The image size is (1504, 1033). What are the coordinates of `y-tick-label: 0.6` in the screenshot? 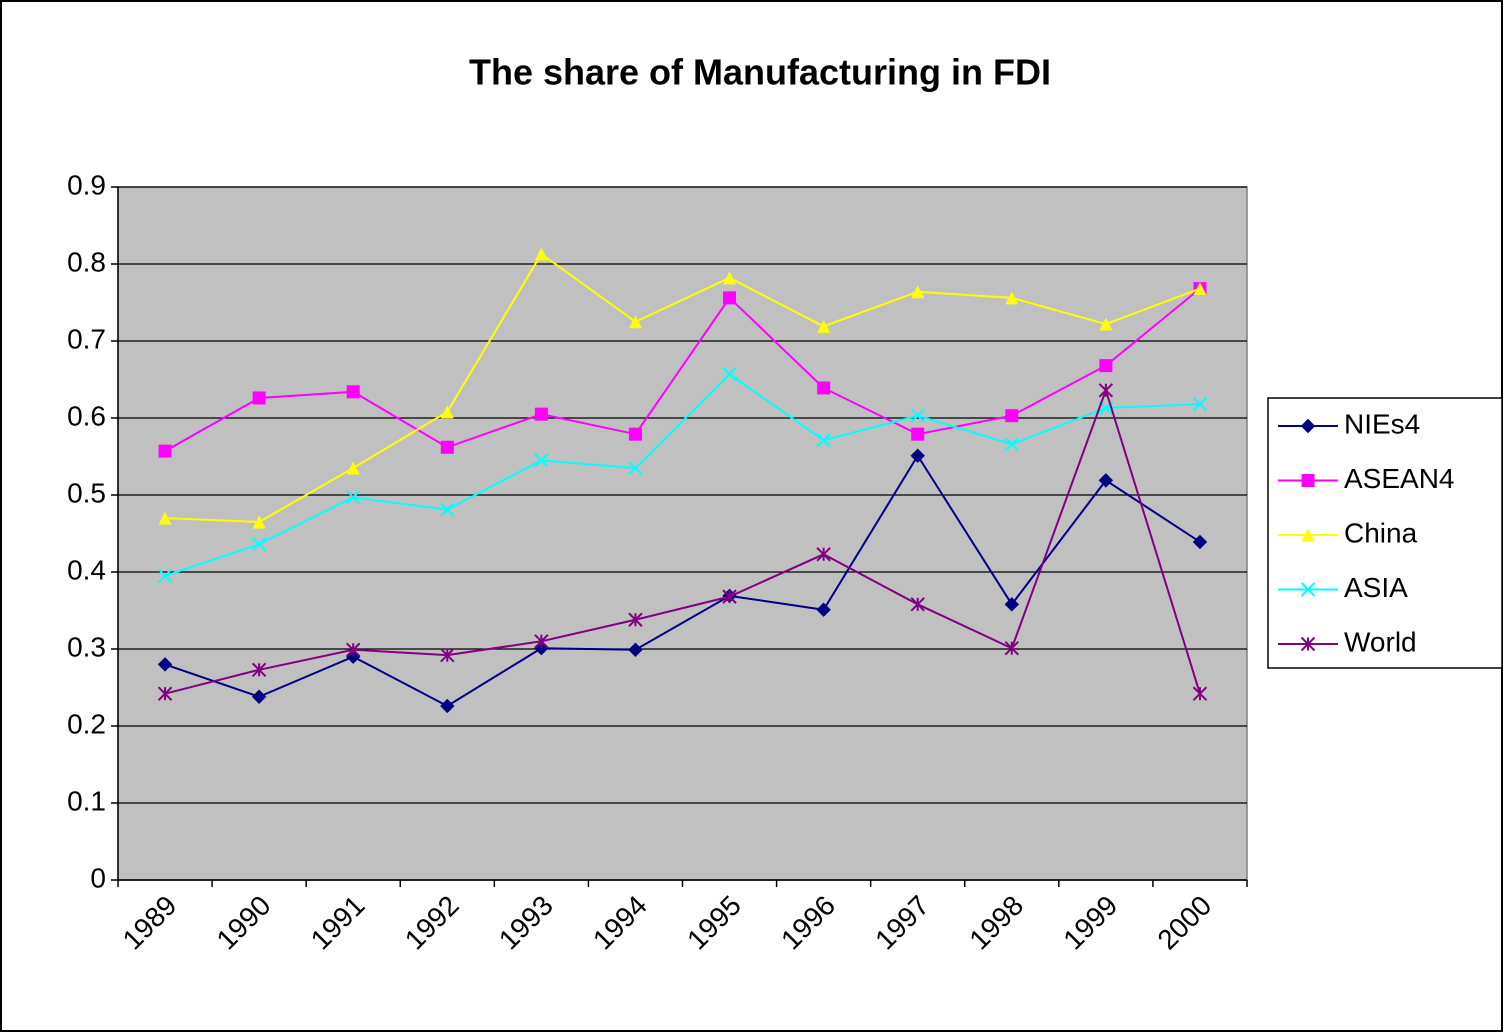 It's located at (86, 415).